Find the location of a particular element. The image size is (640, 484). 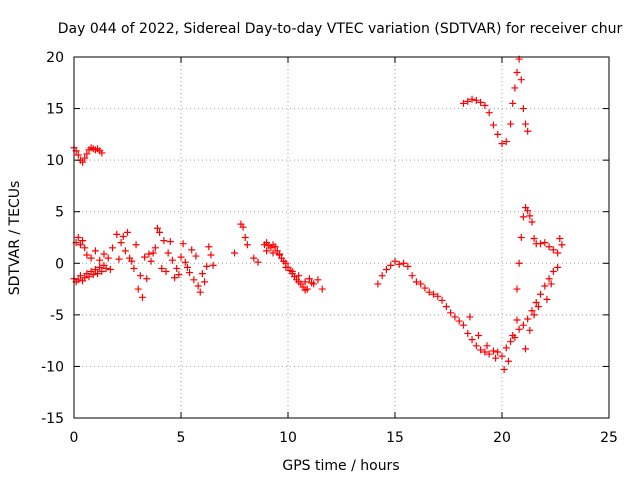

x-tick-label: 10 is located at coordinates (288, 438).